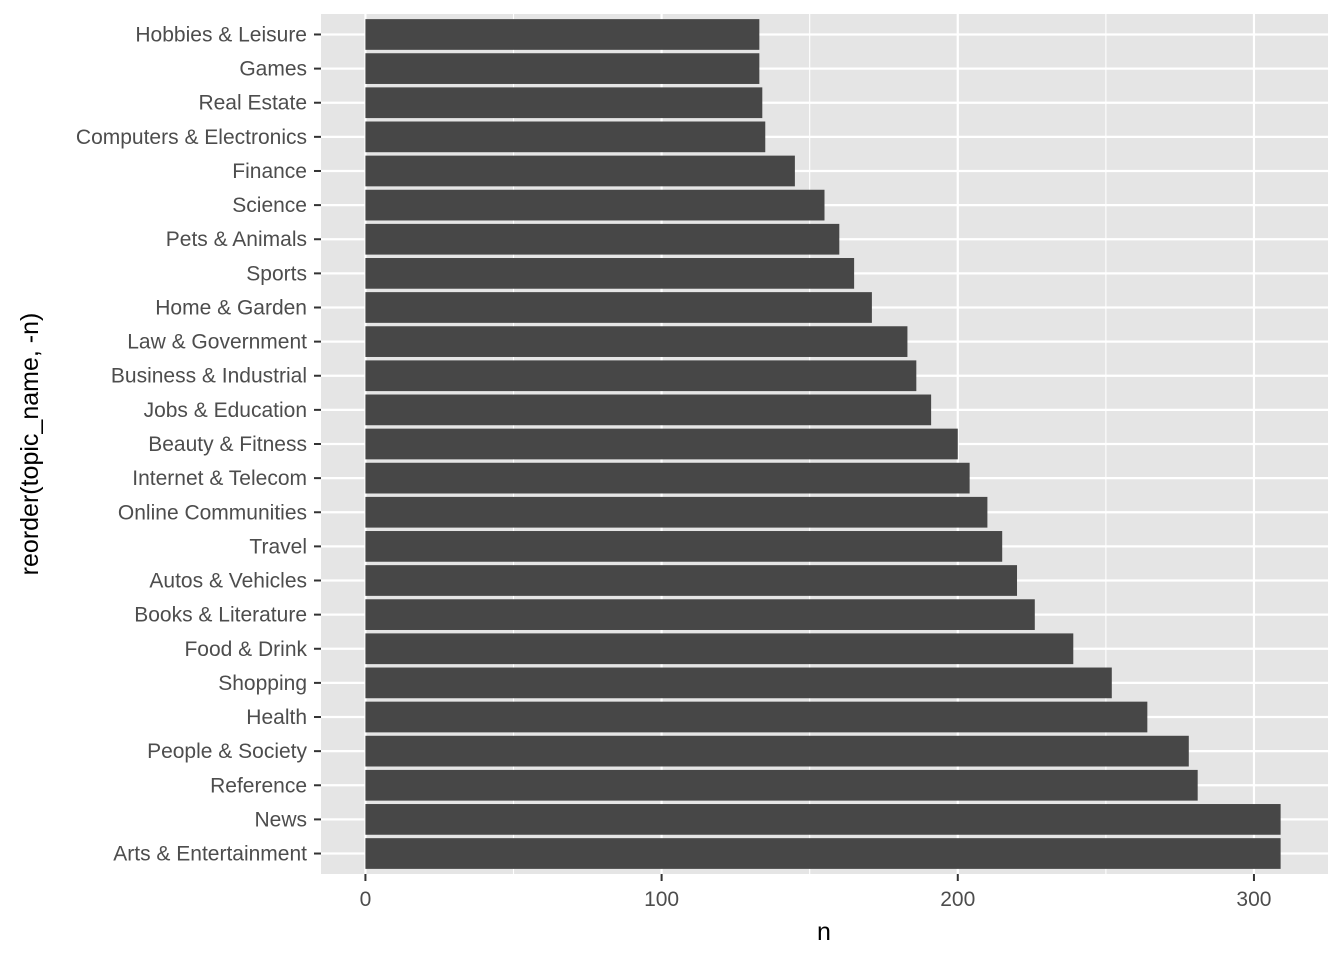 This screenshot has width=1344, height=960. Describe the element at coordinates (231, 307) in the screenshot. I see `y-tick-label: Home & Garden` at that location.